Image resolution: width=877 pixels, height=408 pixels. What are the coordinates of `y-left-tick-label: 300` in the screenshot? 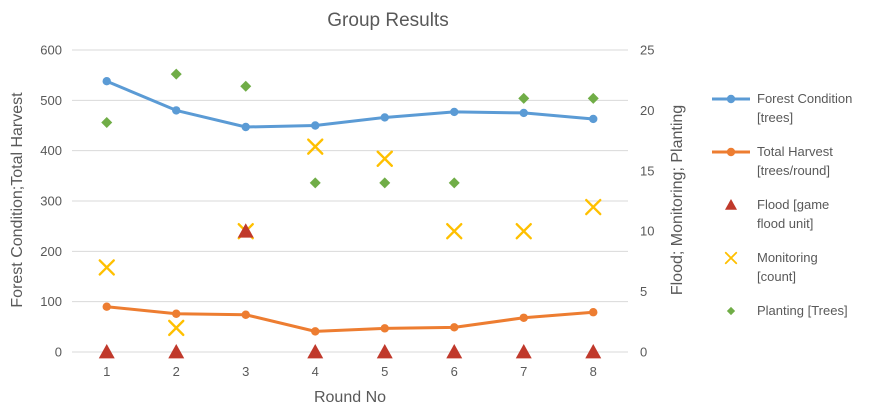 It's located at (51, 201).